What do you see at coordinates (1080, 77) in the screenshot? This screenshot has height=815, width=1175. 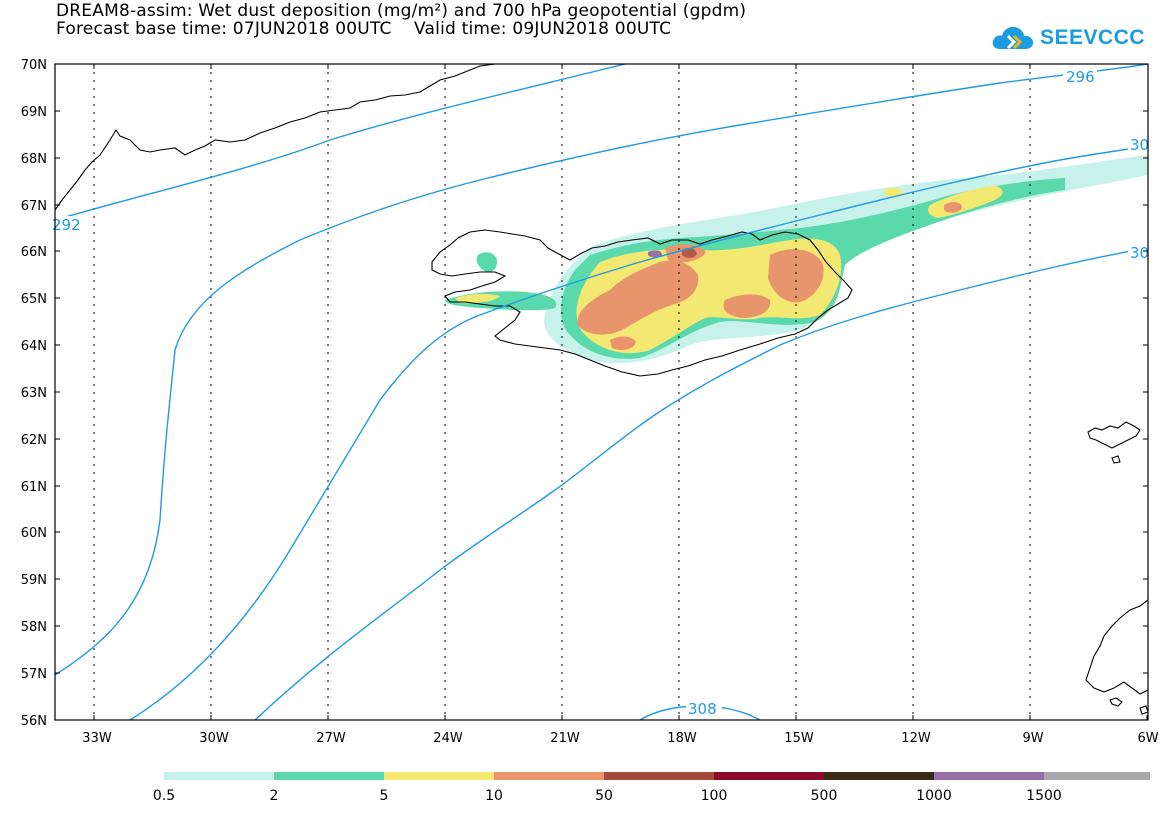 I see `contour-label-296: 296` at bounding box center [1080, 77].